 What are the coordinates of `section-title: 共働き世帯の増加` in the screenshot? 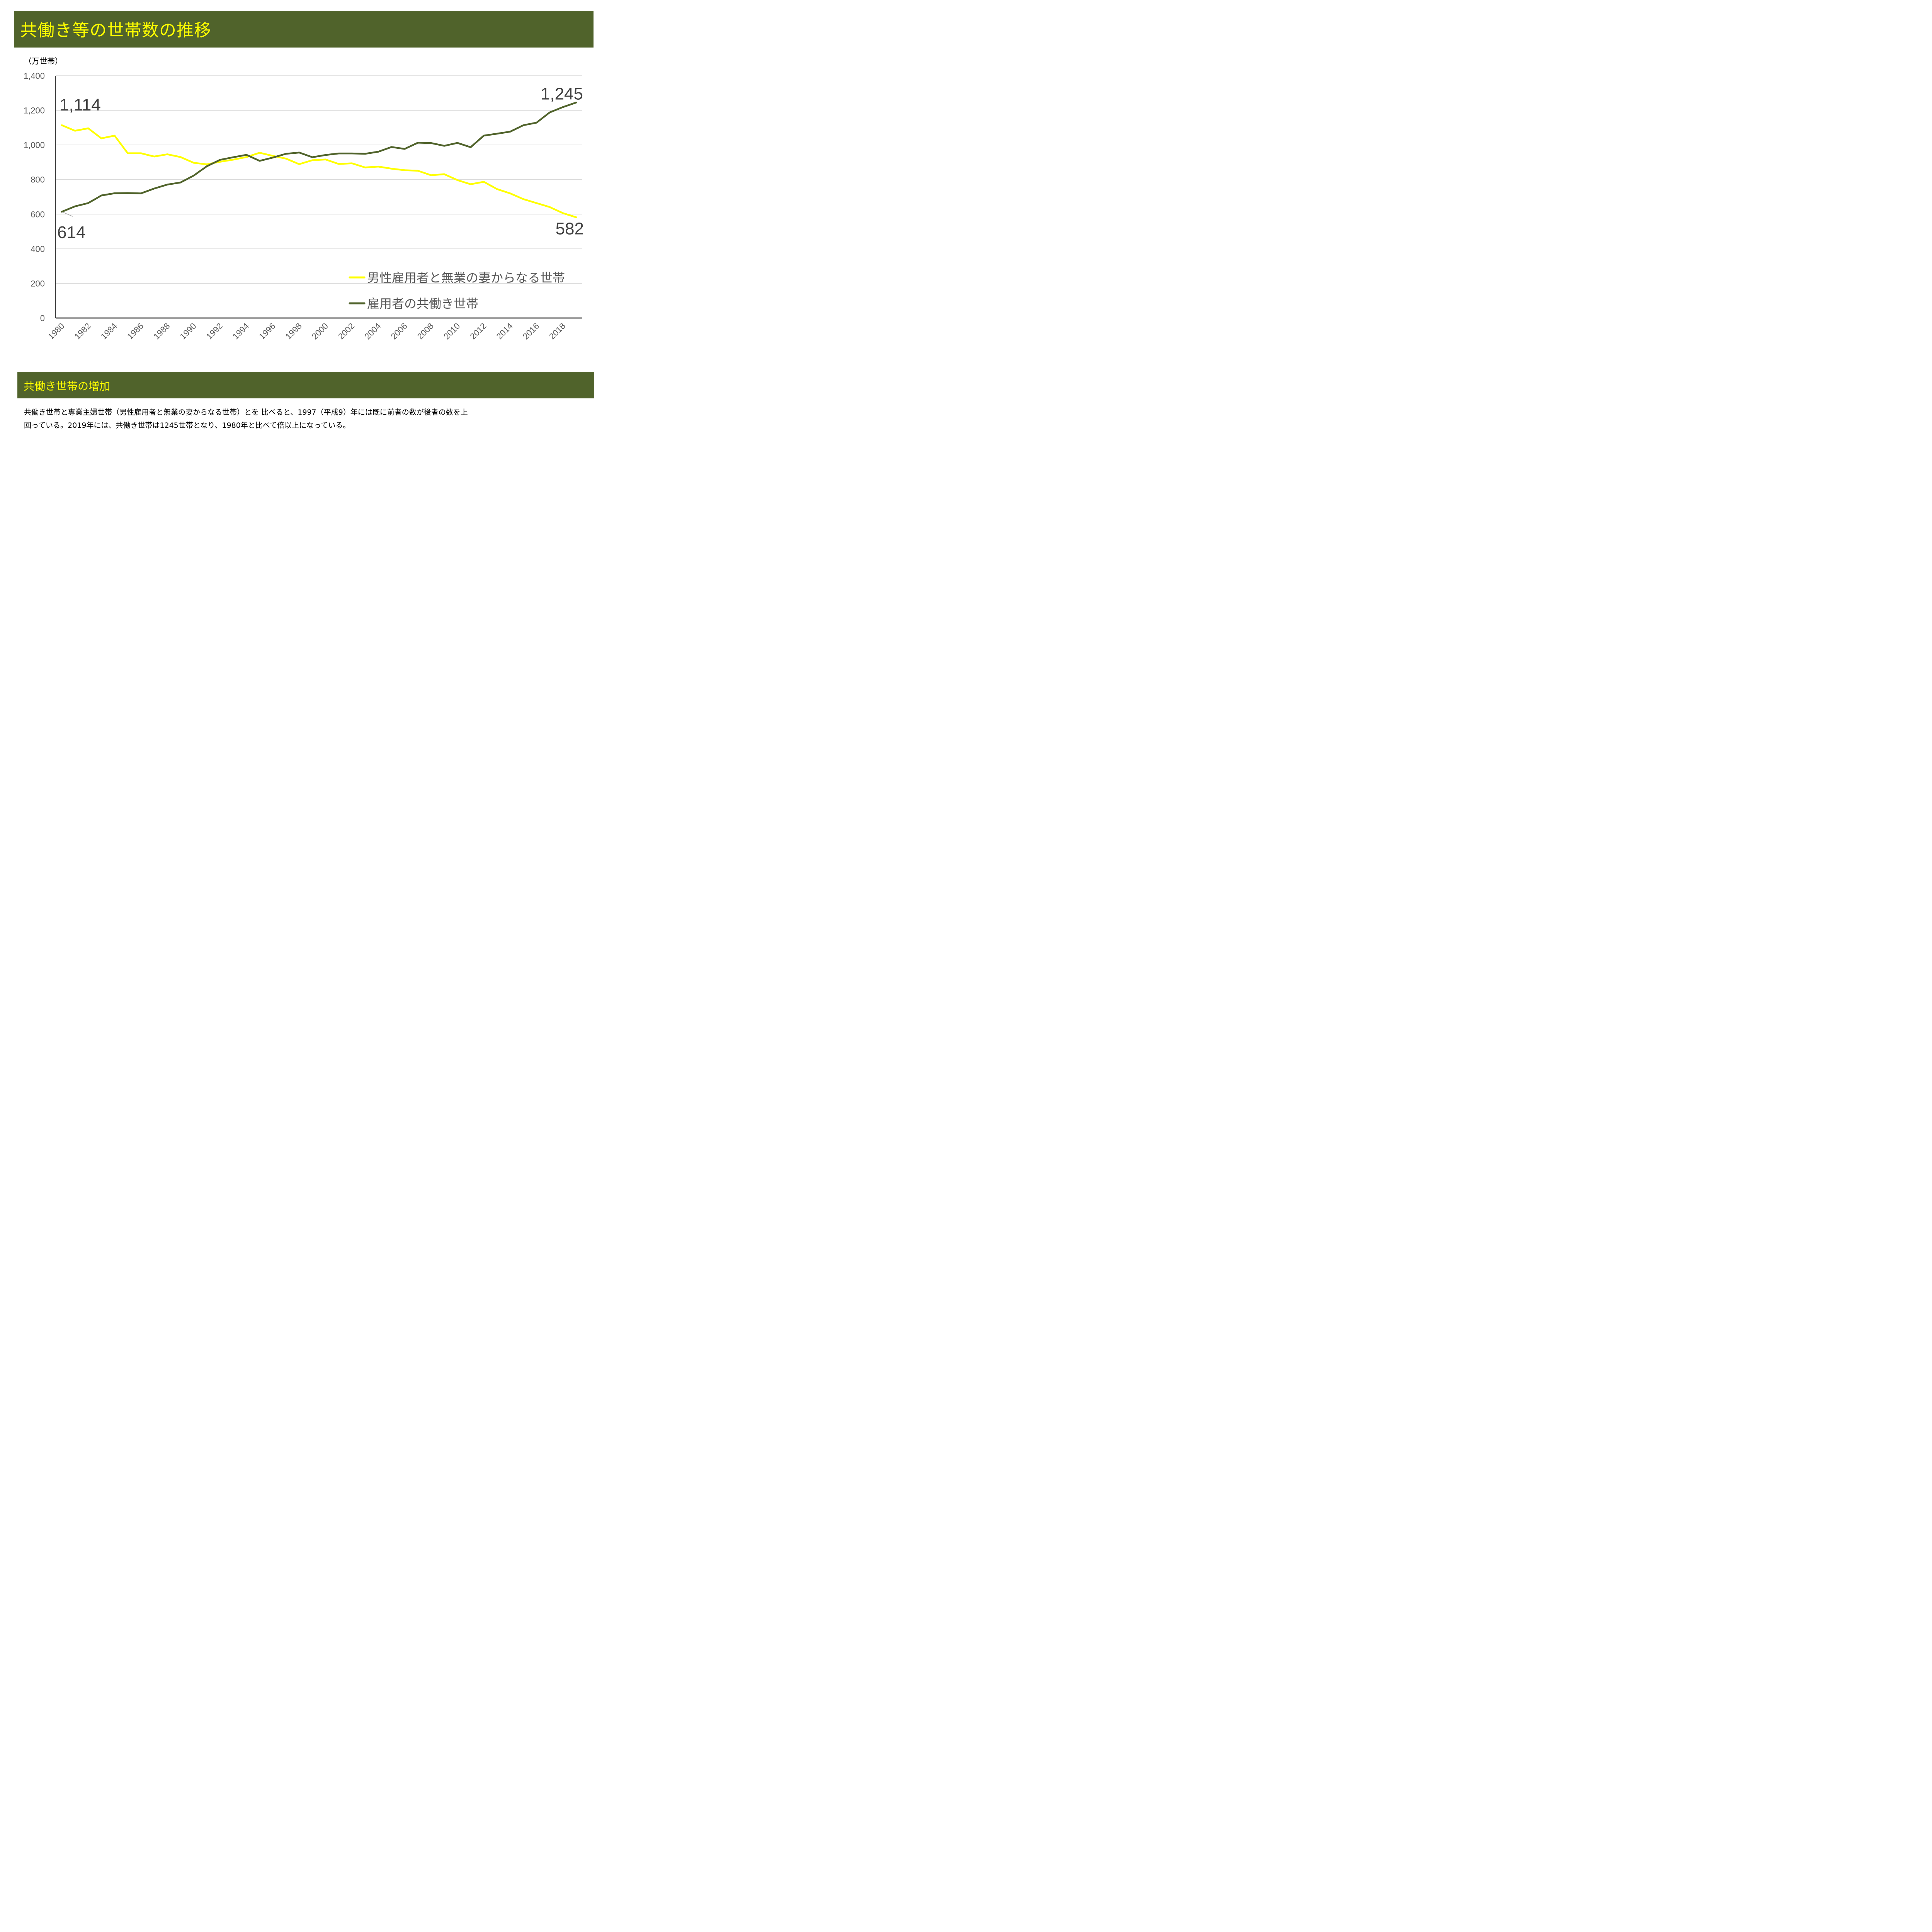 It's located at (67, 387).